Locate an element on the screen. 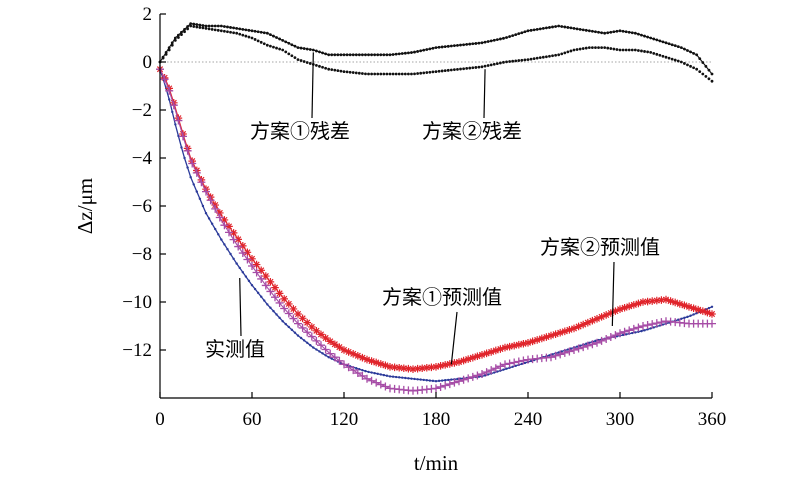  y-tick-label: 2 is located at coordinates (148, 14).